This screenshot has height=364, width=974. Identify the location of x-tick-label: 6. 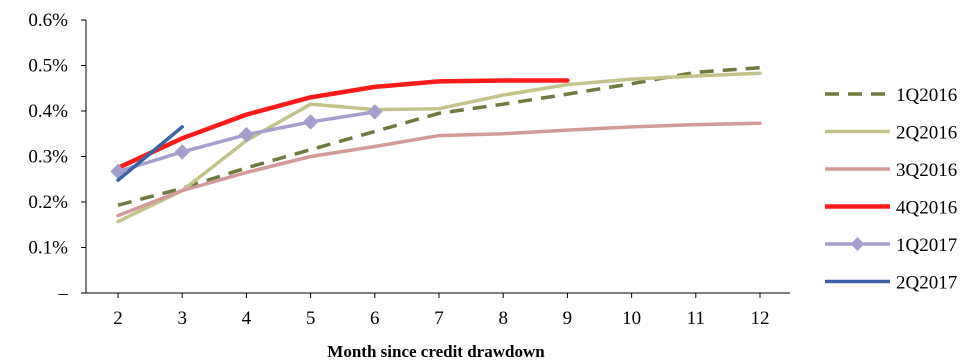
(375, 318).